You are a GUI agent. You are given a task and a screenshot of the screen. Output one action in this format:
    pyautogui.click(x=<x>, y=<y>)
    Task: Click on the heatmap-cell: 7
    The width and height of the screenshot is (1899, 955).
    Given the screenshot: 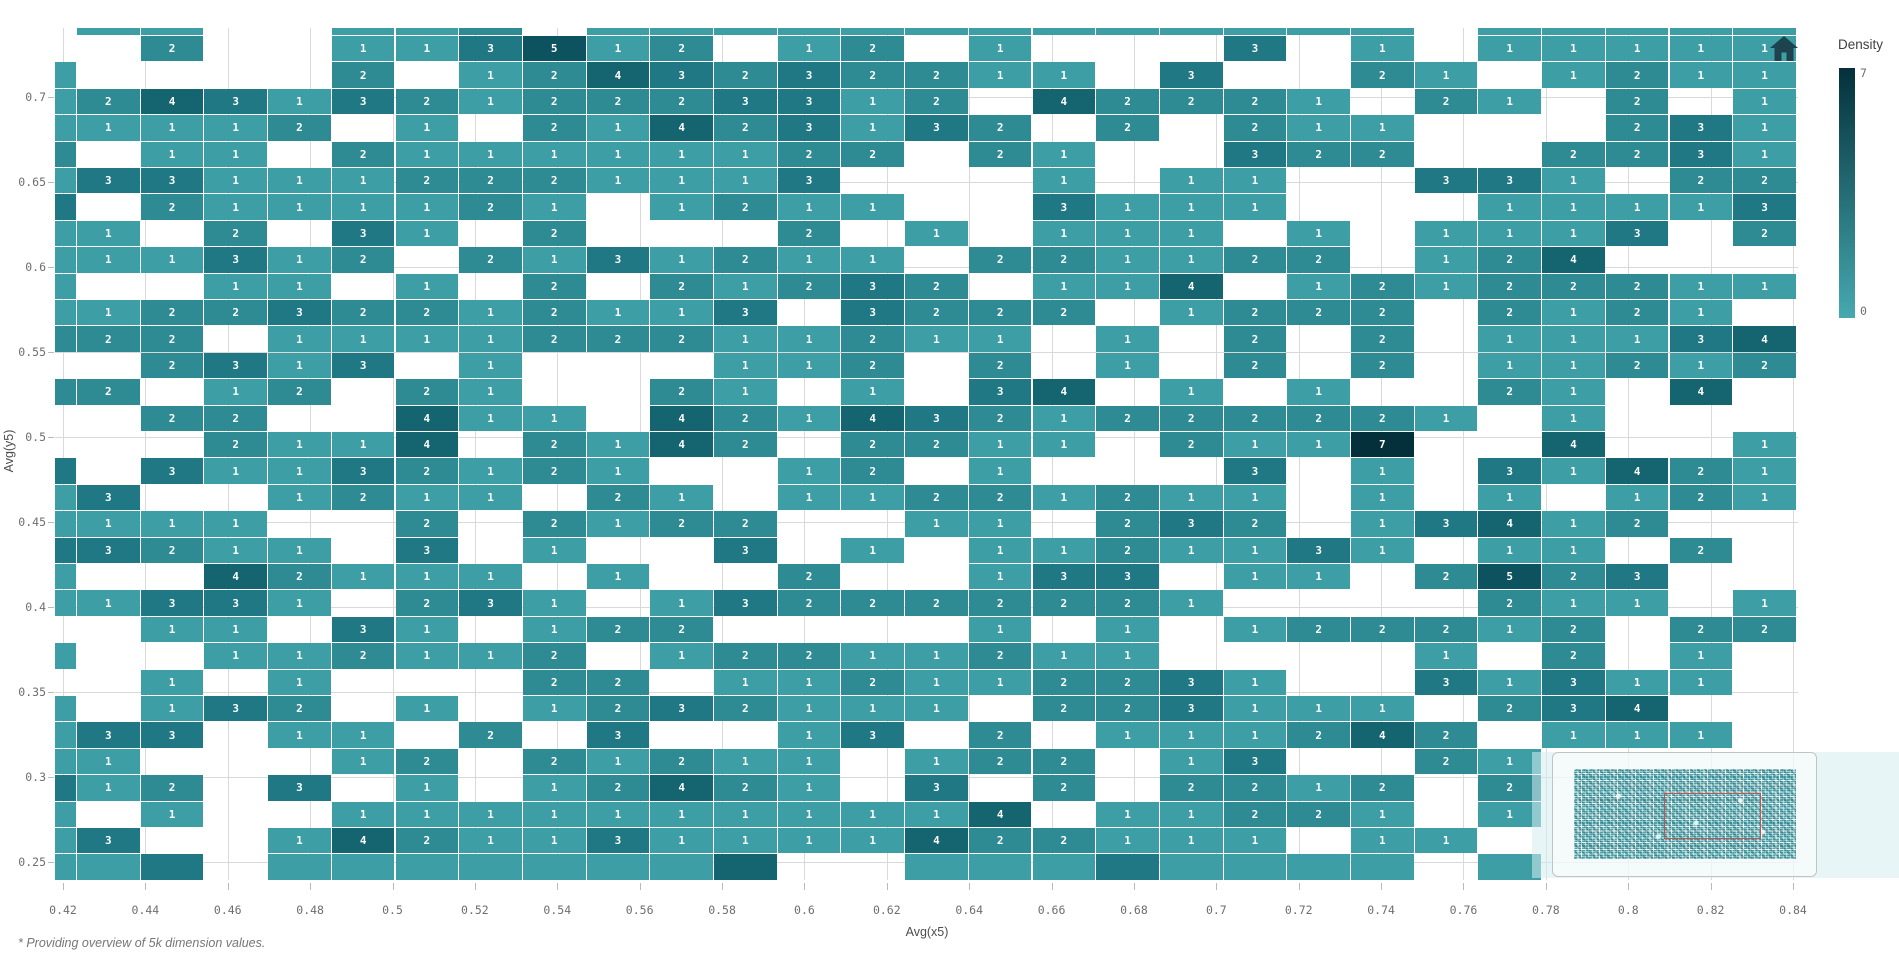 What is the action you would take?
    pyautogui.click(x=1382, y=445)
    